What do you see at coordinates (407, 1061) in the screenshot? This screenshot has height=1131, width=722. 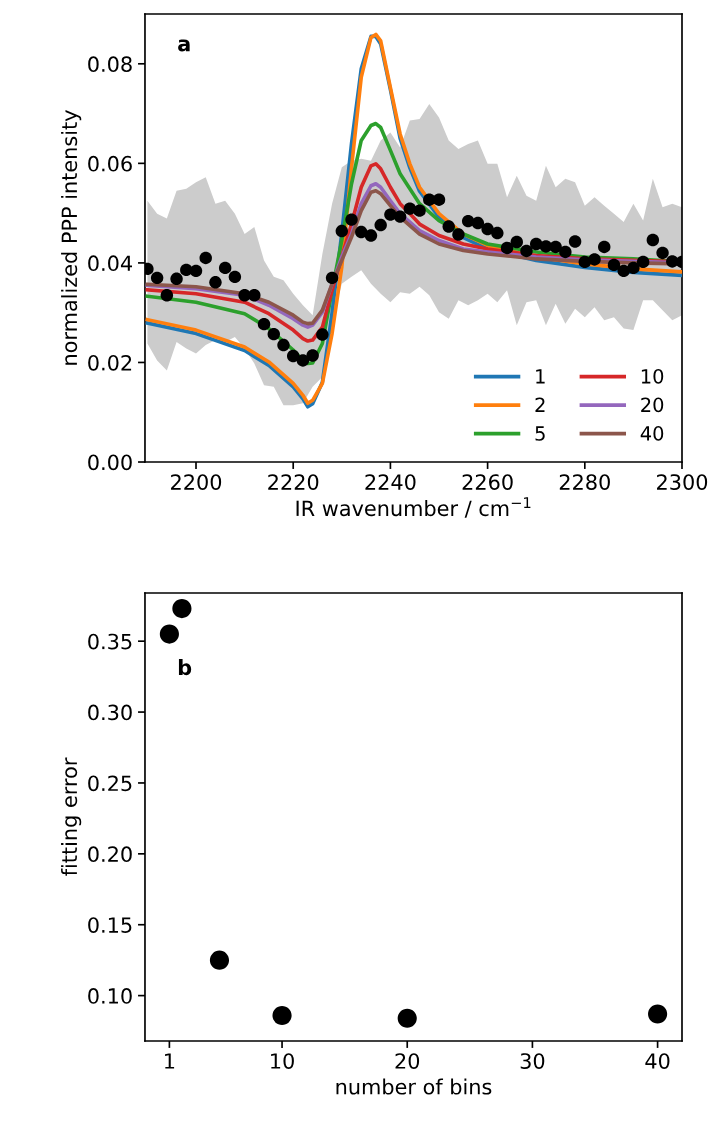 I see `x-tick-label: 20` at bounding box center [407, 1061].